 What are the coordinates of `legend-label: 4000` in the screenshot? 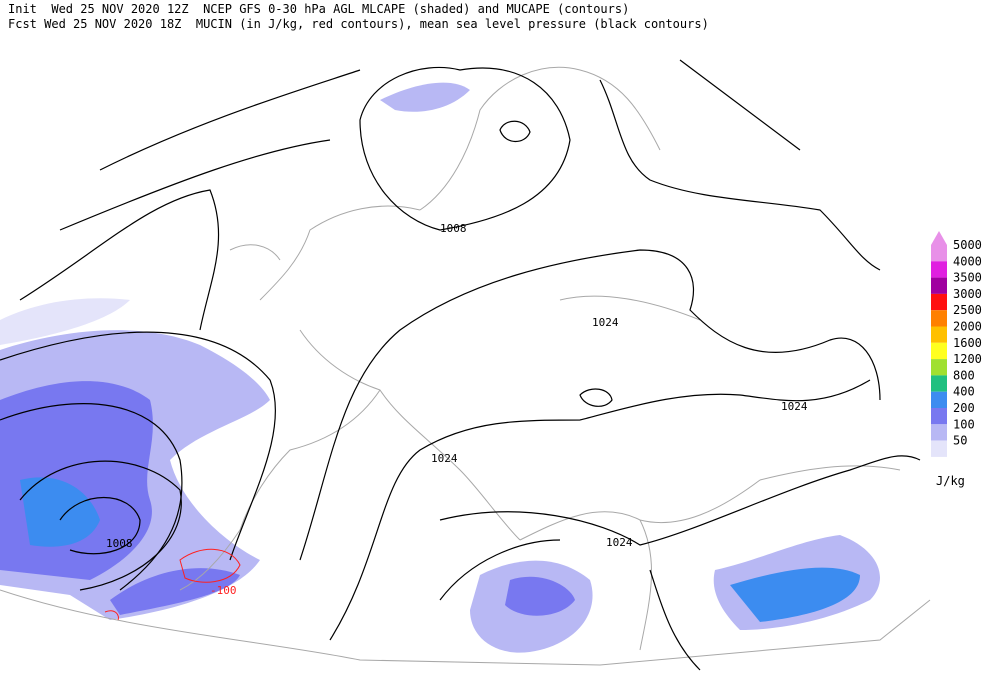 It's located at (967, 261).